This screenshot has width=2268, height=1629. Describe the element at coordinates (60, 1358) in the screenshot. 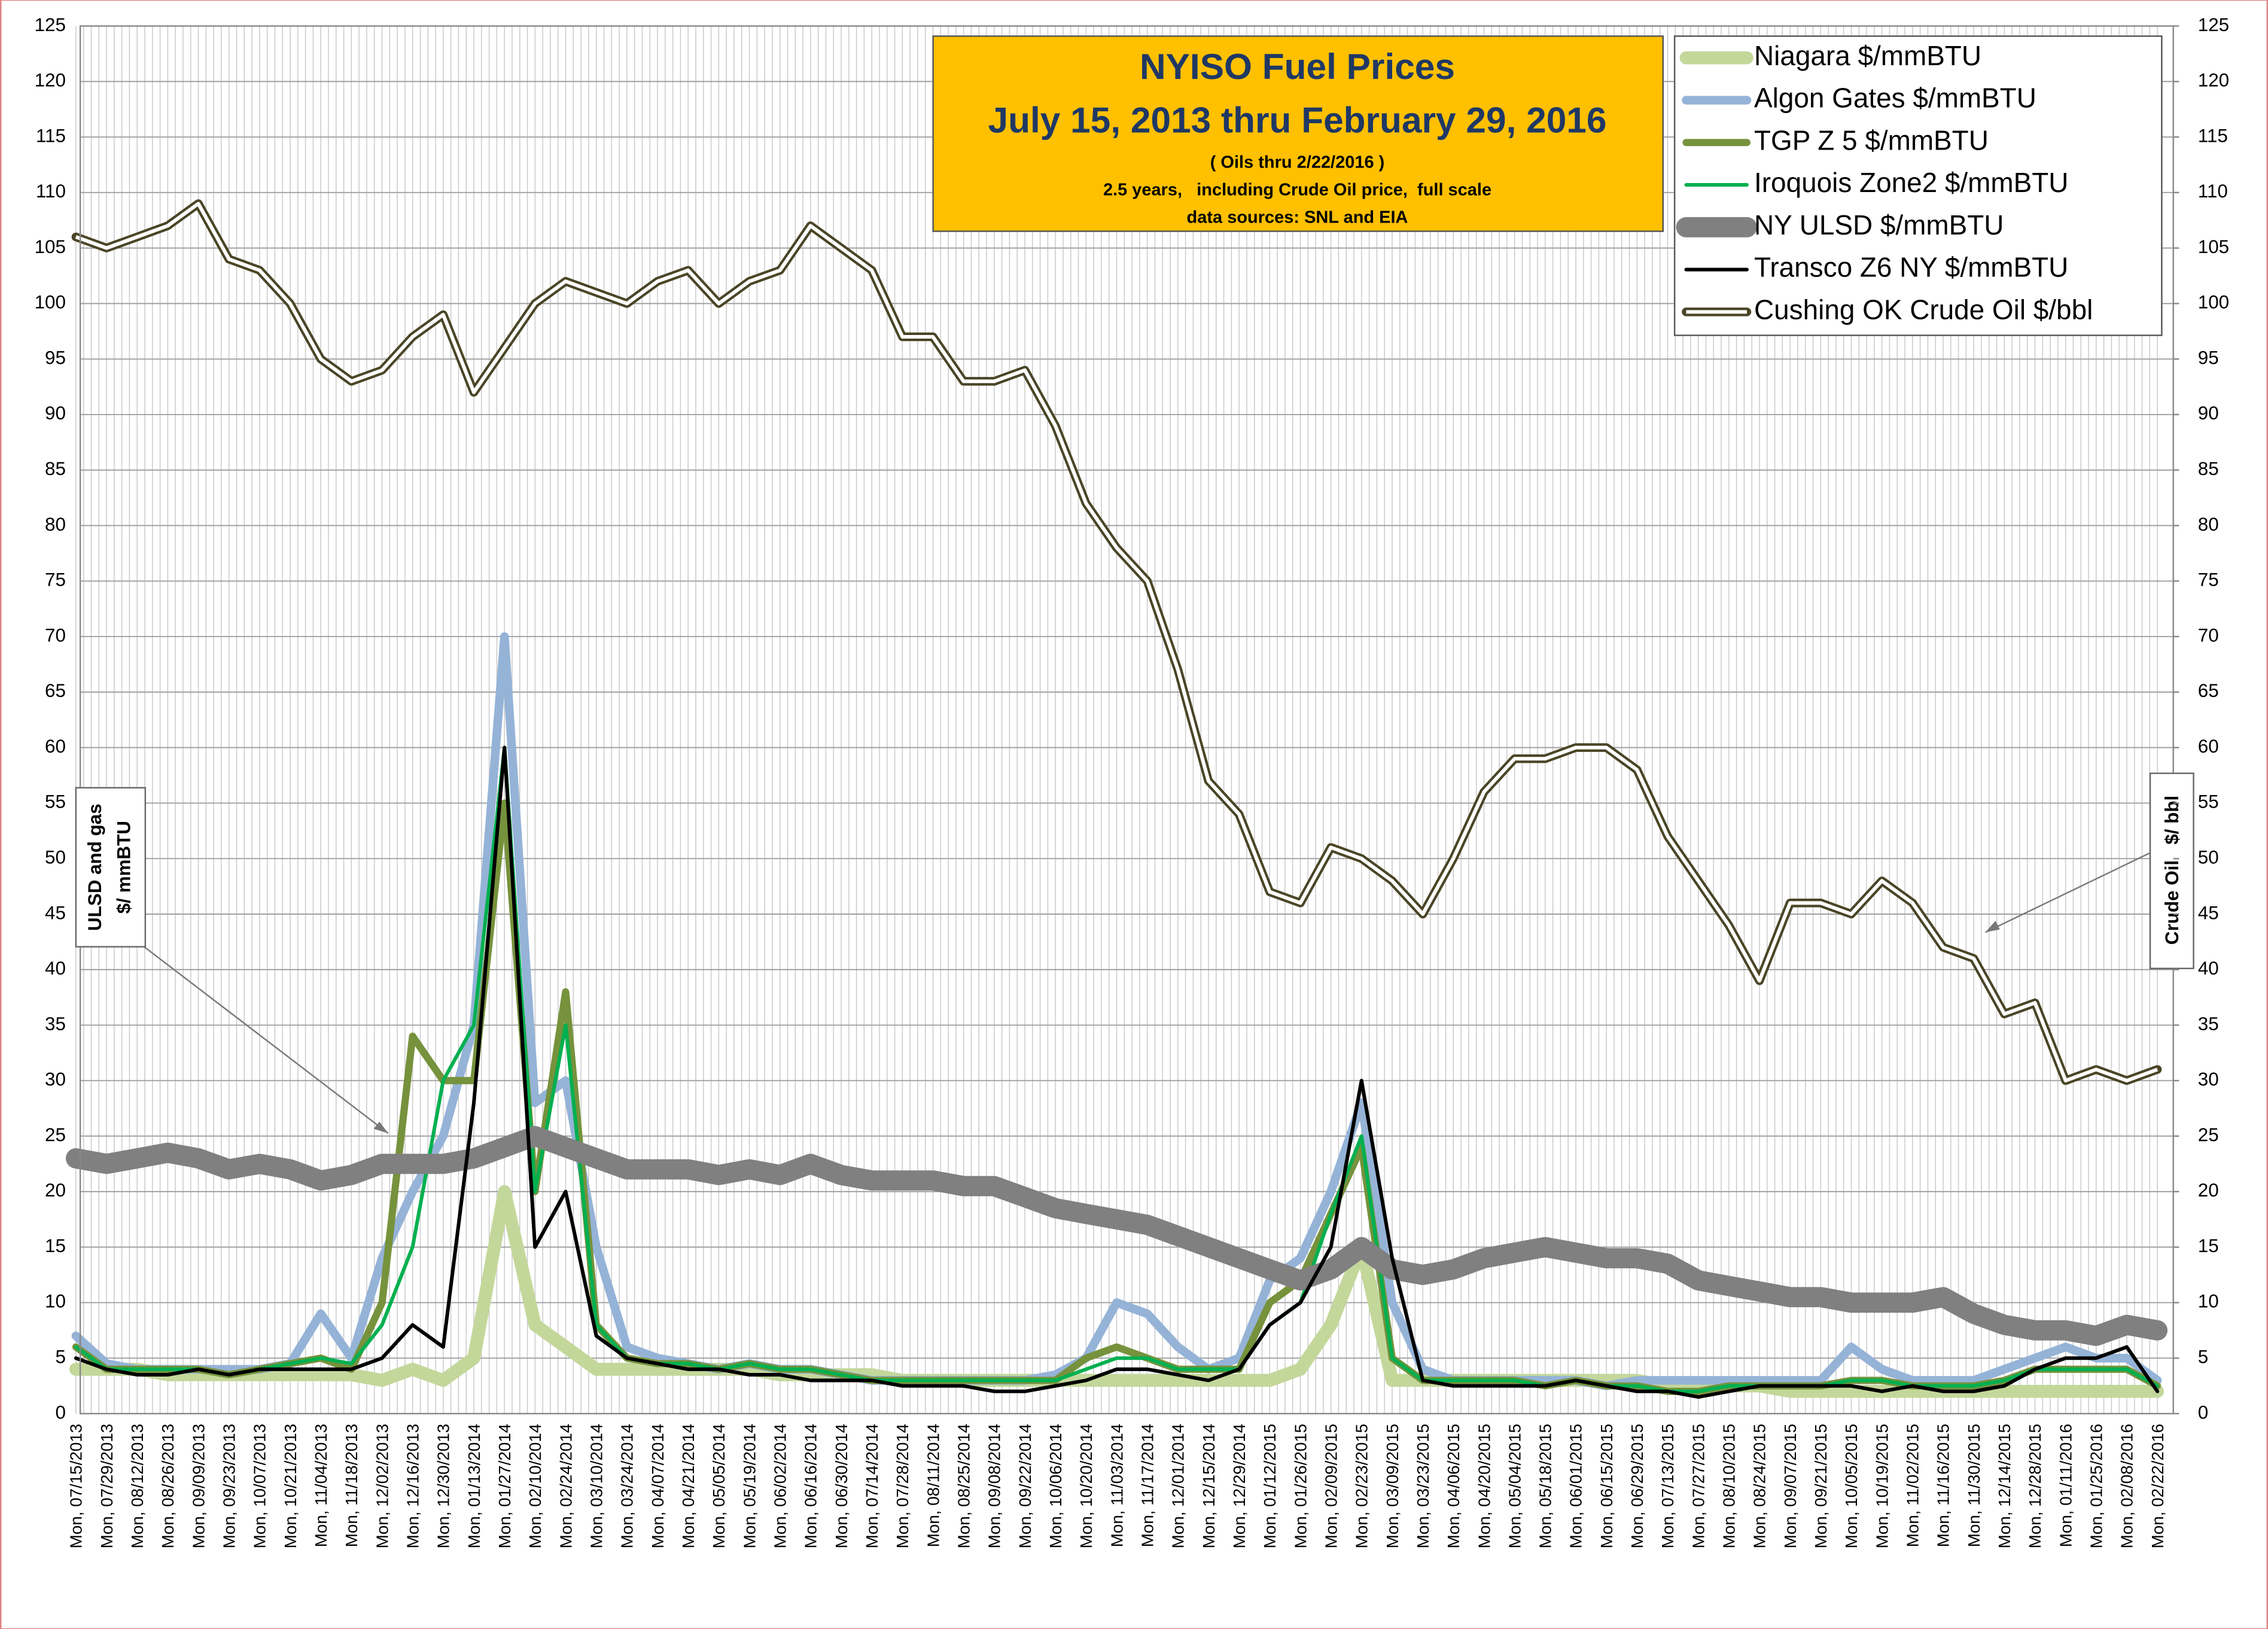

I see `y-tick-label: 5` at that location.